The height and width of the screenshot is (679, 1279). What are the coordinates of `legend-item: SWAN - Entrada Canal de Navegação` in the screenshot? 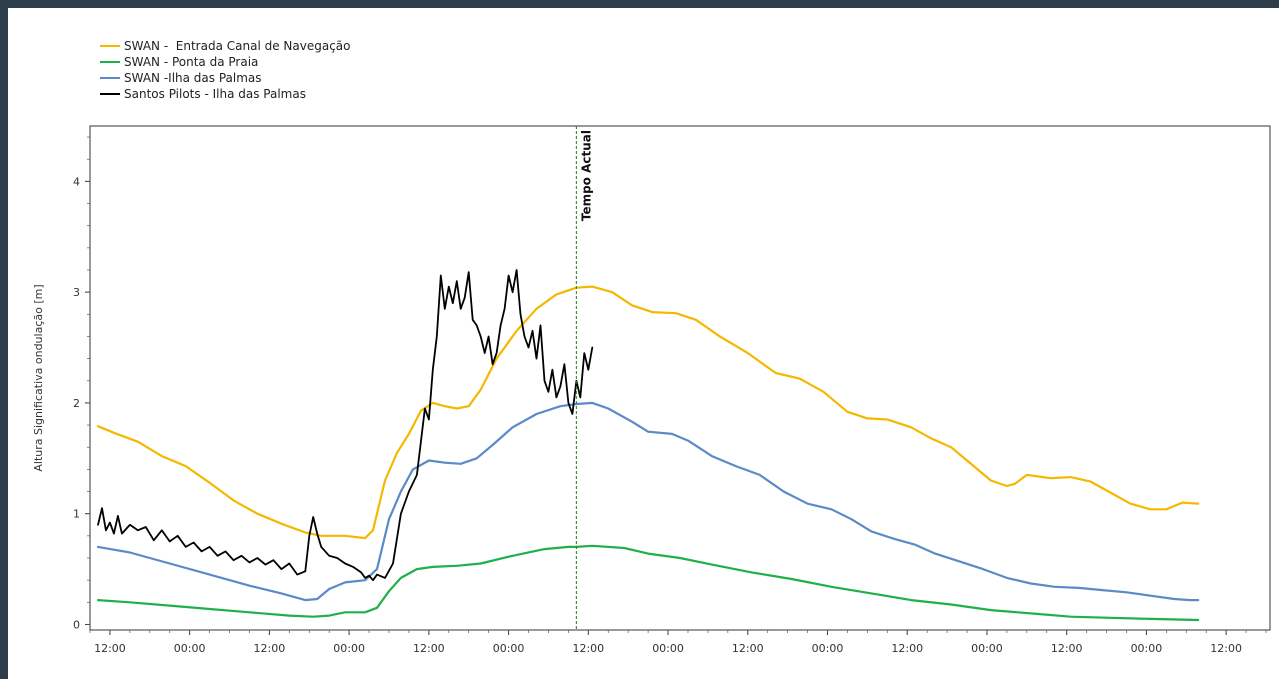 It's located at (225, 46).